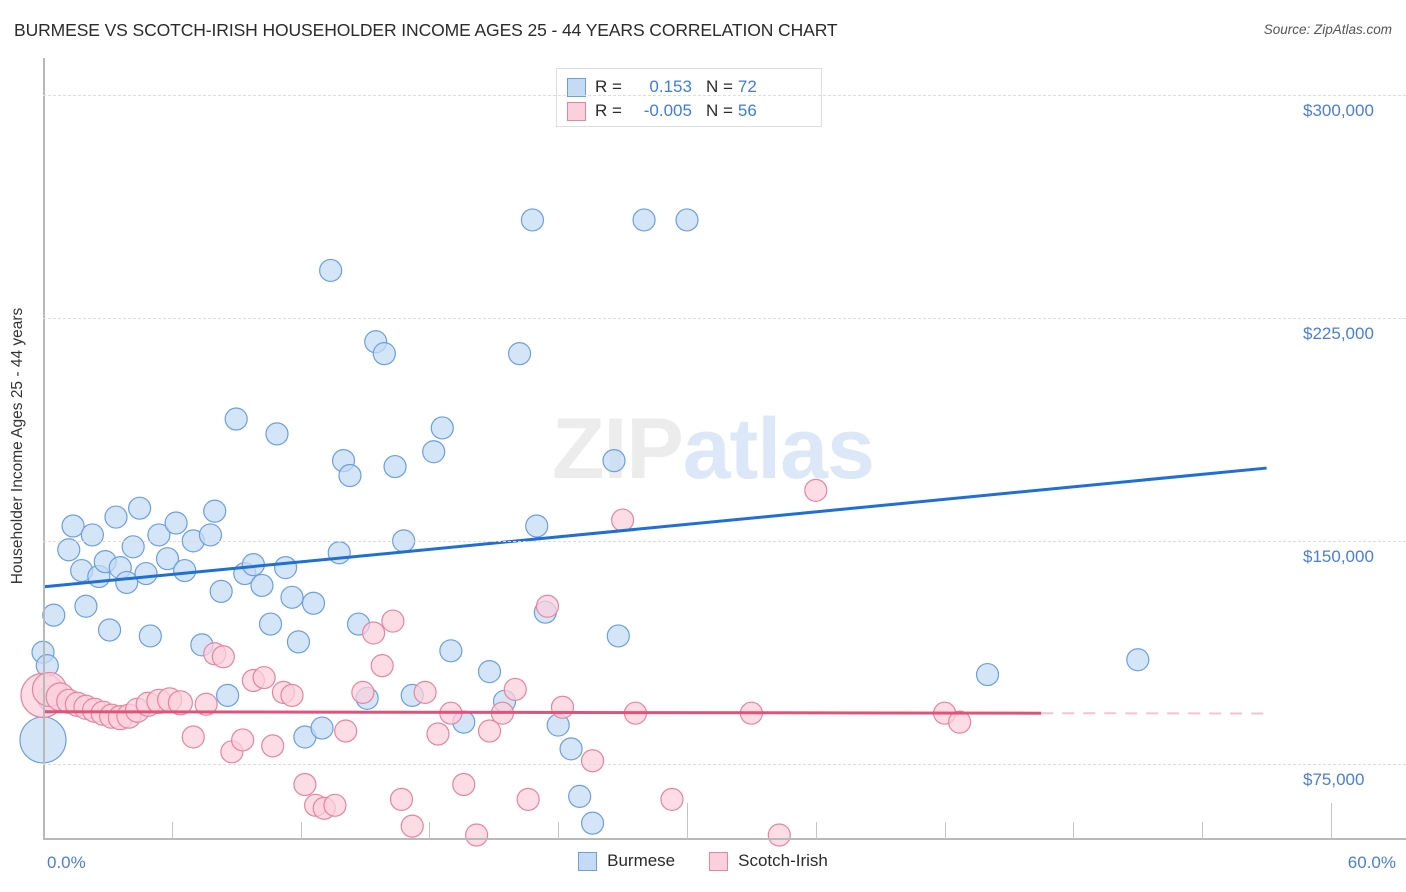  Describe the element at coordinates (576, 111) in the screenshot. I see `stat-swatch-scotch-irish` at that location.